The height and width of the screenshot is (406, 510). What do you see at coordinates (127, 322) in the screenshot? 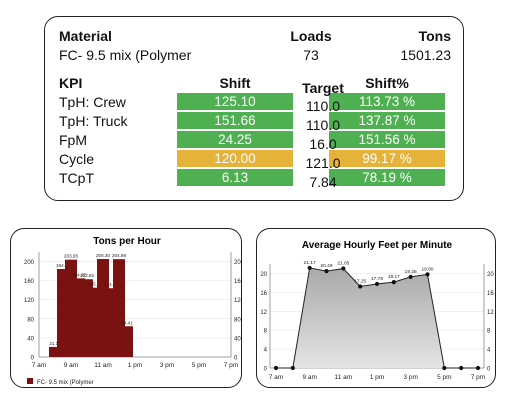
I see `data-label: 64.41` at bounding box center [127, 322].